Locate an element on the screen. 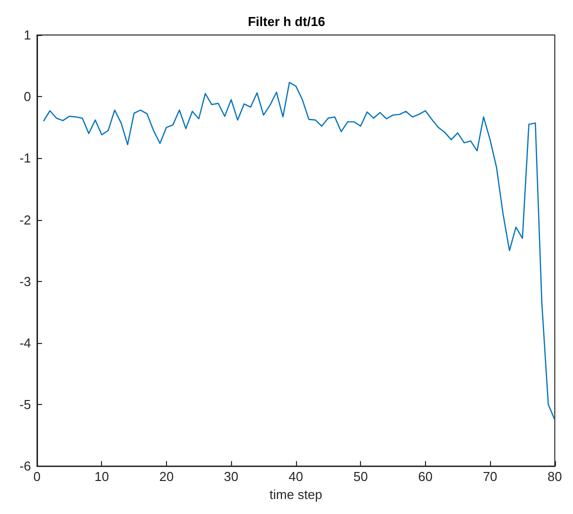 The height and width of the screenshot is (514, 573). x-tick-label: 70 is located at coordinates (490, 476).